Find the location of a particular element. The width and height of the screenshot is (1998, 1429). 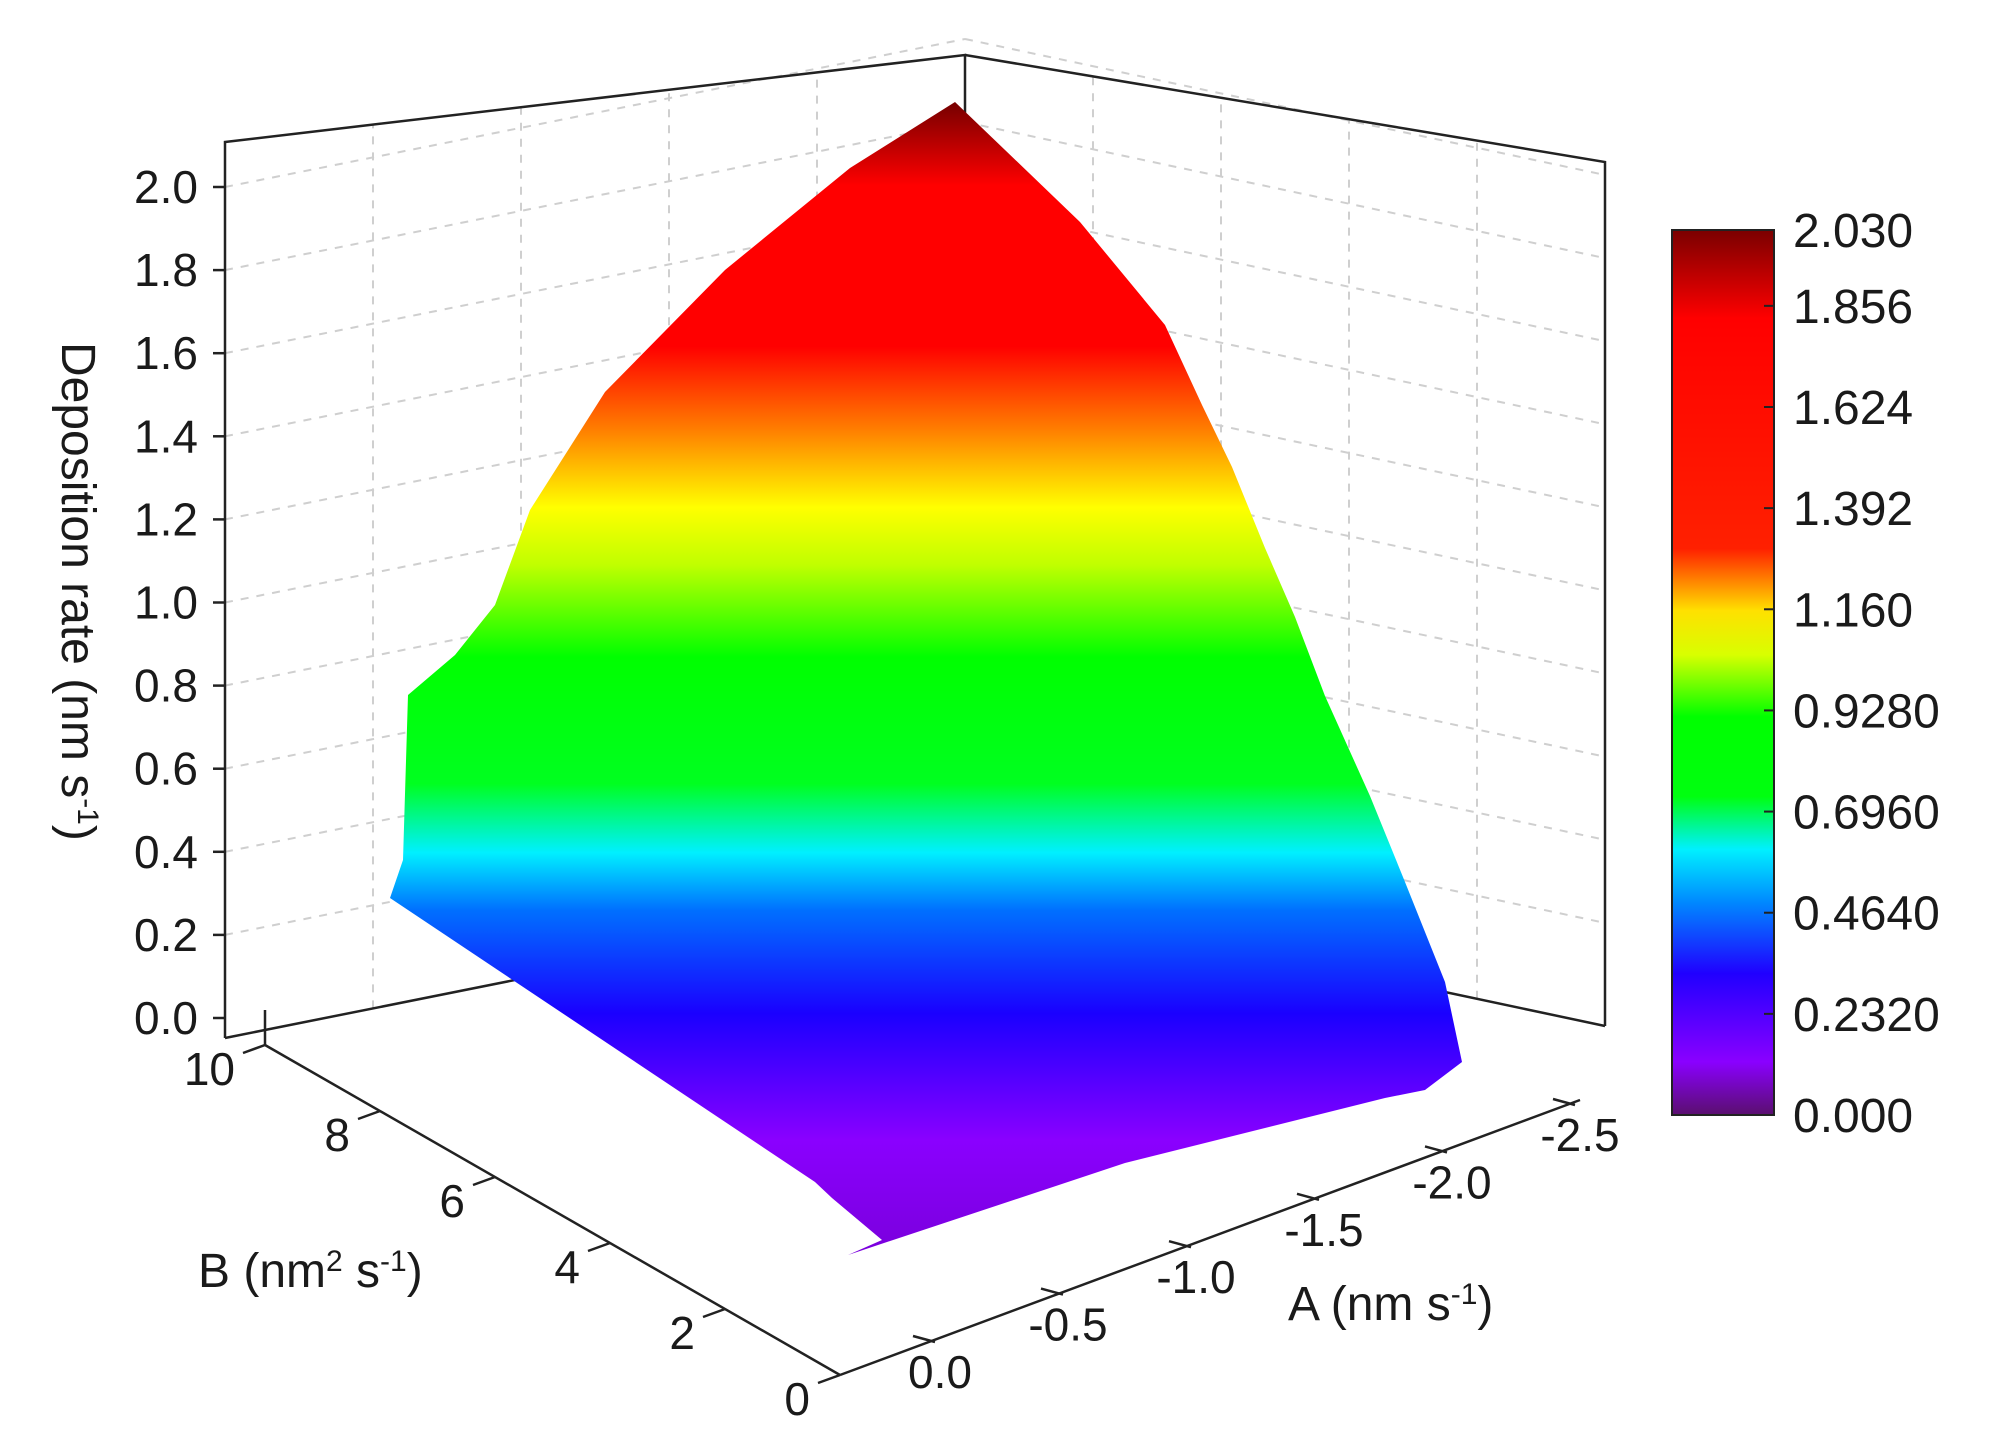

b-axis-title-sup2: -1 is located at coordinates (393, 1261).